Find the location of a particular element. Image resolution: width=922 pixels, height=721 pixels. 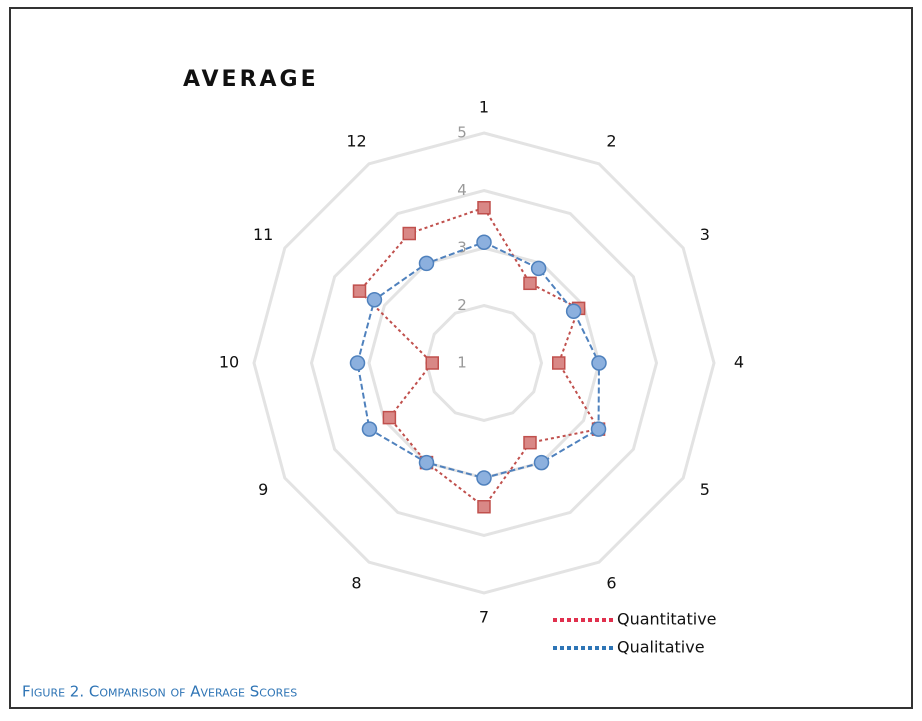

r-tick-label: 2 is located at coordinates (462, 305).